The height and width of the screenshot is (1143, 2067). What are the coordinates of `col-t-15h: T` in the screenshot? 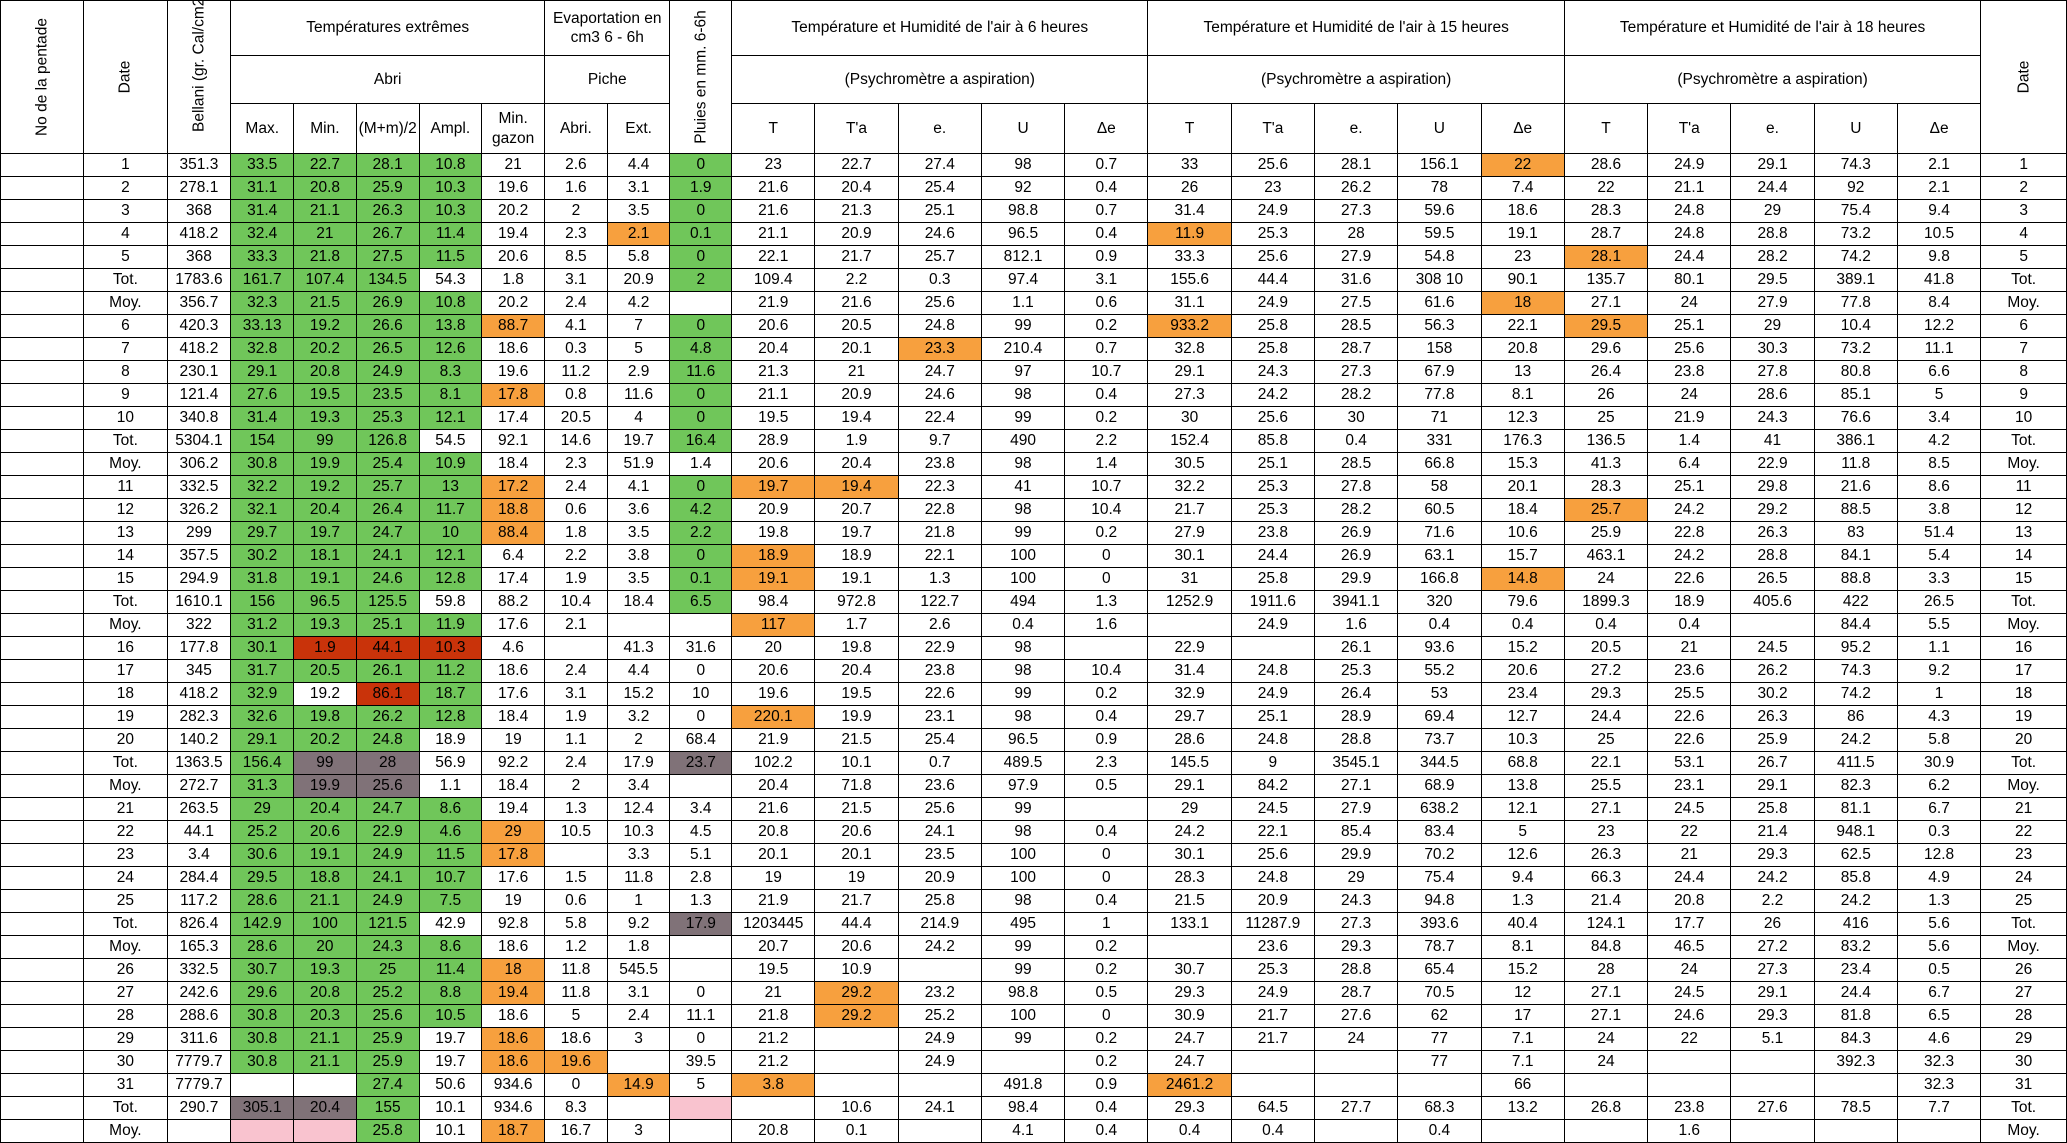 It's located at (1189, 128).